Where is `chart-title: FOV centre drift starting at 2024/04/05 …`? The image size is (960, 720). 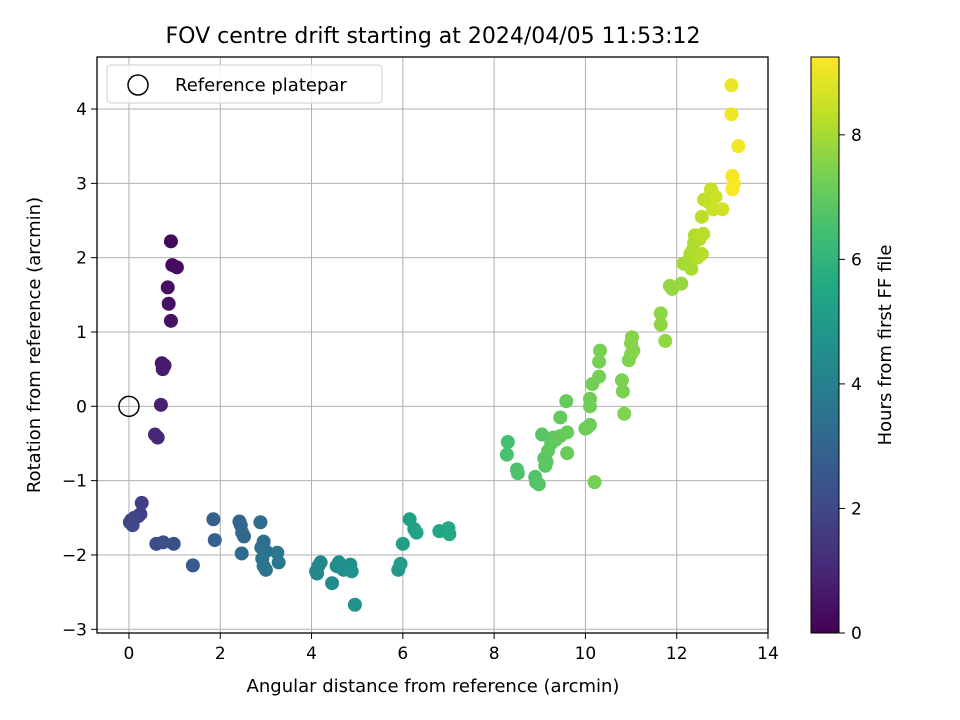
chart-title: FOV centre drift starting at 2024/04/05 … is located at coordinates (433, 36).